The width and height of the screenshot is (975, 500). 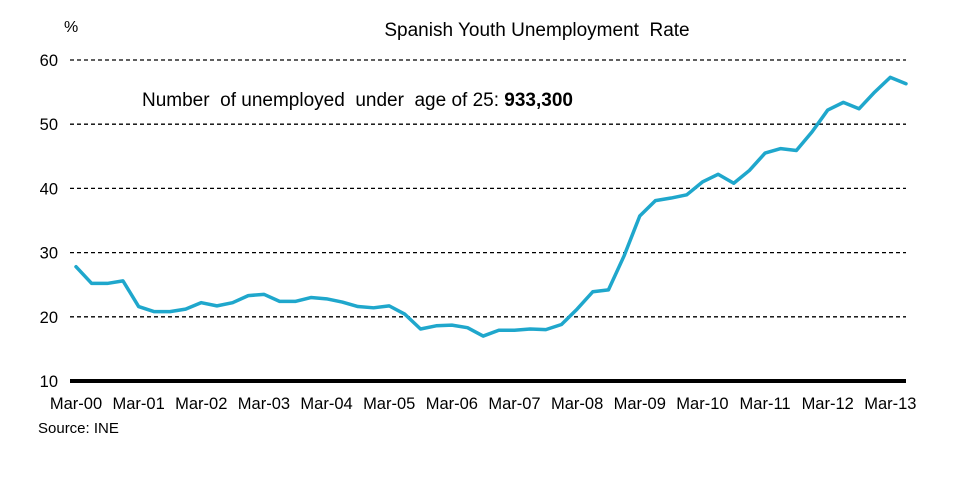 I want to click on x-tick-label-mar-05: Mar-05, so click(x=389, y=404).